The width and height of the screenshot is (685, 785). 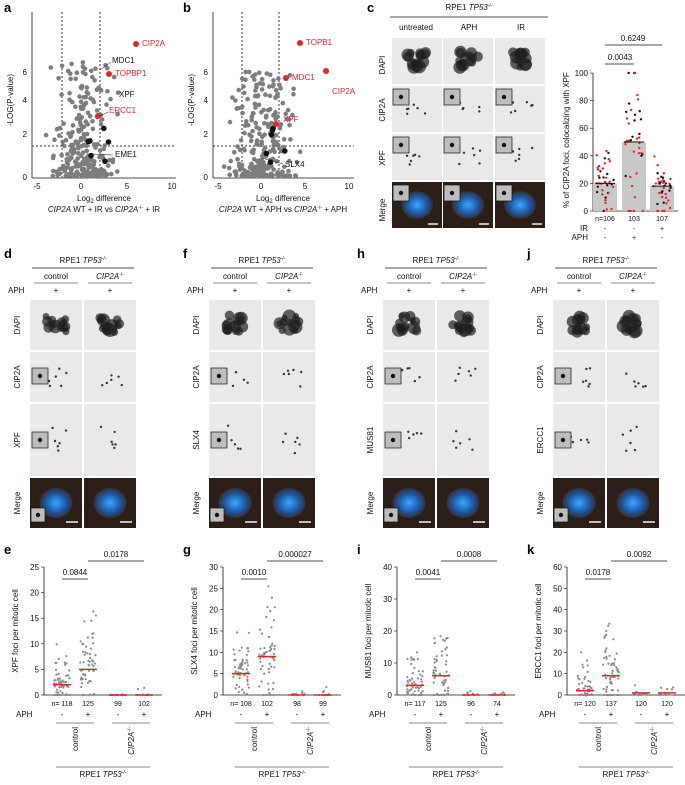 What do you see at coordinates (15, 631) in the screenshot?
I see `y-axis-label: XPF foci per mitotic cell` at bounding box center [15, 631].